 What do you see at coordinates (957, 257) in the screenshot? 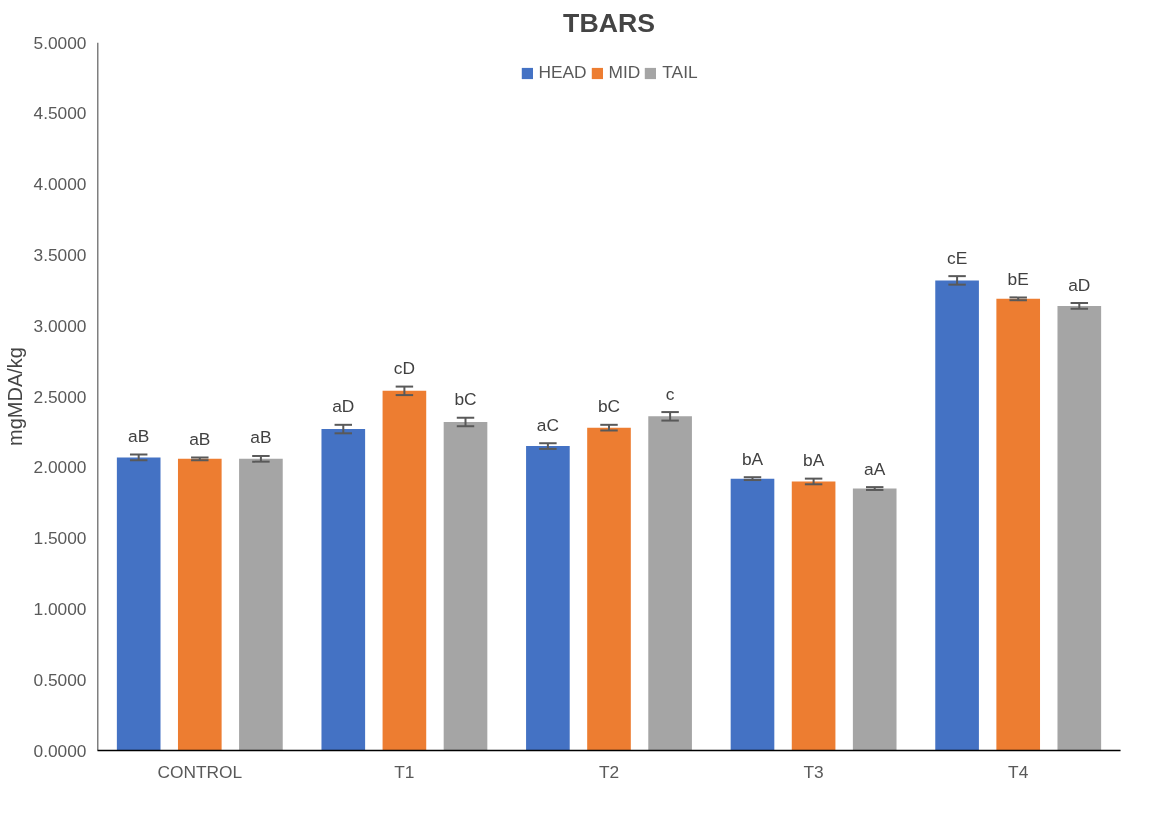
I see `data-label: cE` at bounding box center [957, 257].